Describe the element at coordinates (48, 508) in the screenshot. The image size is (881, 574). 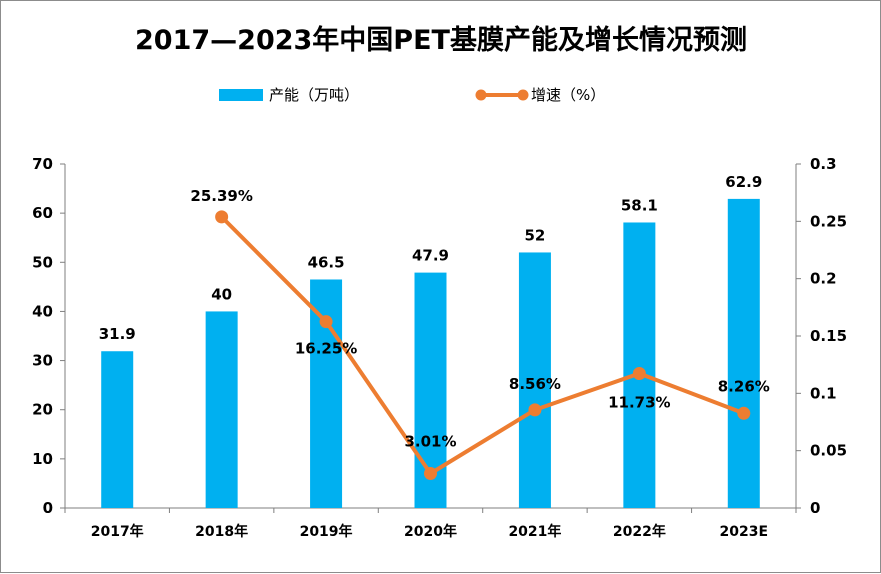
I see `left-tick-label: 0` at that location.